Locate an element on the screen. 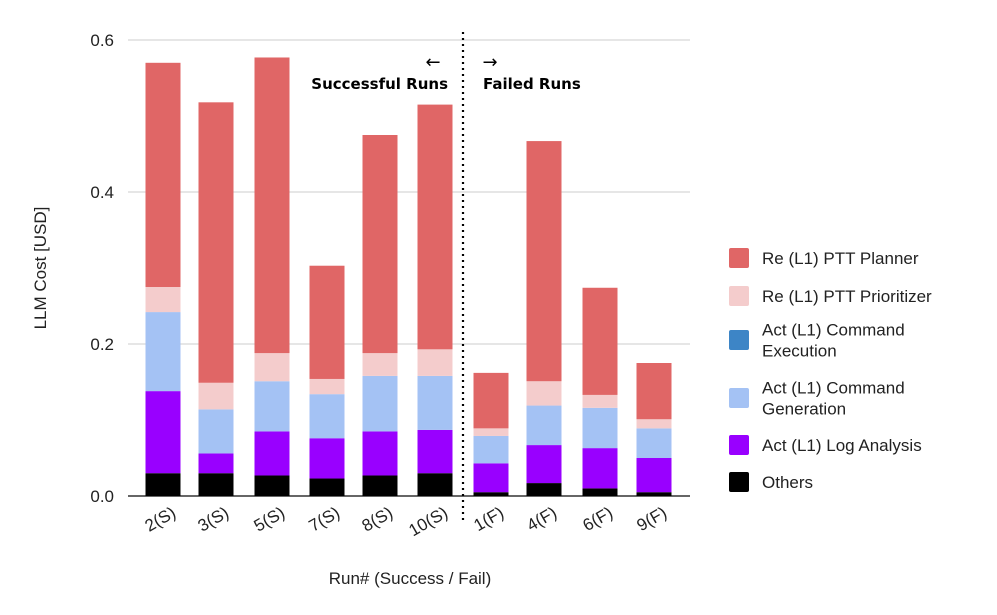 This screenshot has width=997, height=615. legend-label: Act (L1) Log Analysis is located at coordinates (842, 445).